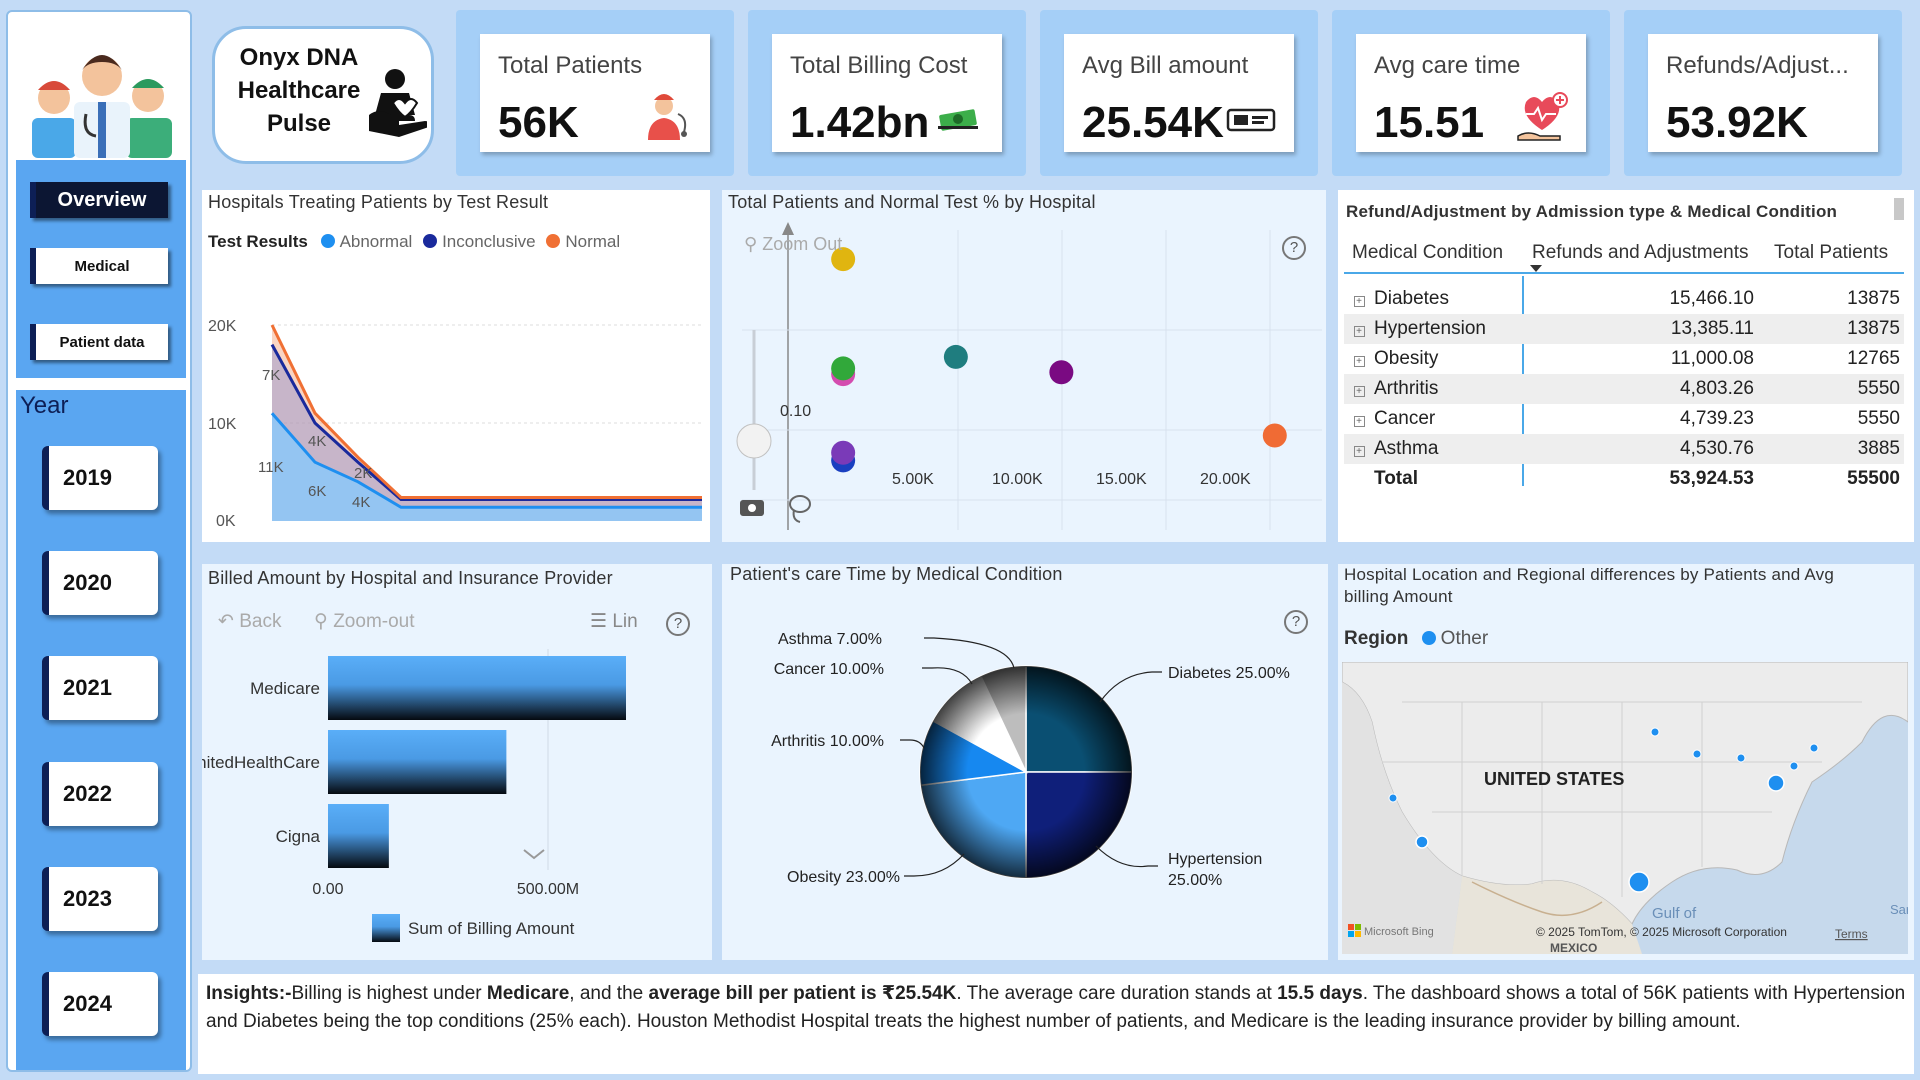 This screenshot has height=1080, width=1920. I want to click on table-row: + Diabetes 15,466.10 13875, so click(1624, 299).